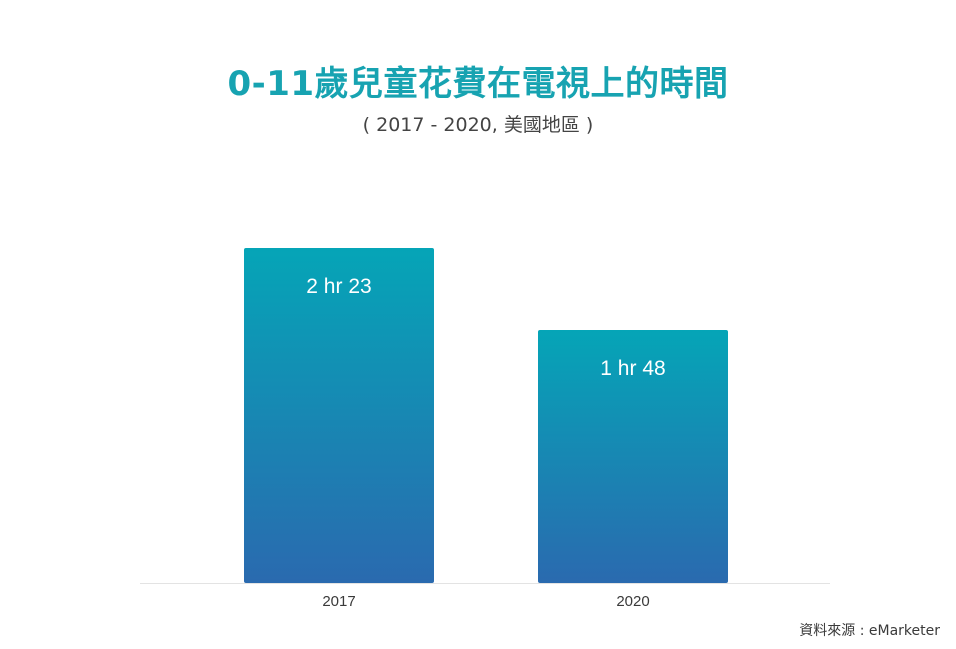  What do you see at coordinates (632, 601) in the screenshot?
I see `x-tick-label: 2020` at bounding box center [632, 601].